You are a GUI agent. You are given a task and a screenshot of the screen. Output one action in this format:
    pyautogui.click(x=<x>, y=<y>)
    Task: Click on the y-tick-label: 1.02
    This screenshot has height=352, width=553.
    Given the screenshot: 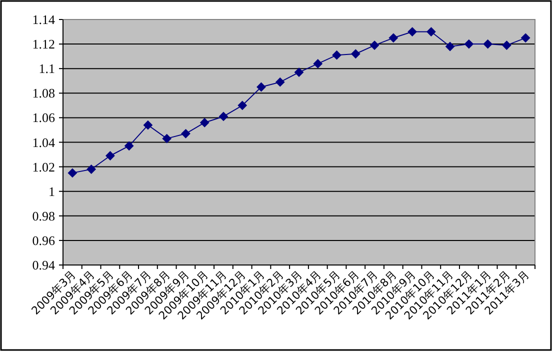 What is the action you would take?
    pyautogui.click(x=43, y=166)
    